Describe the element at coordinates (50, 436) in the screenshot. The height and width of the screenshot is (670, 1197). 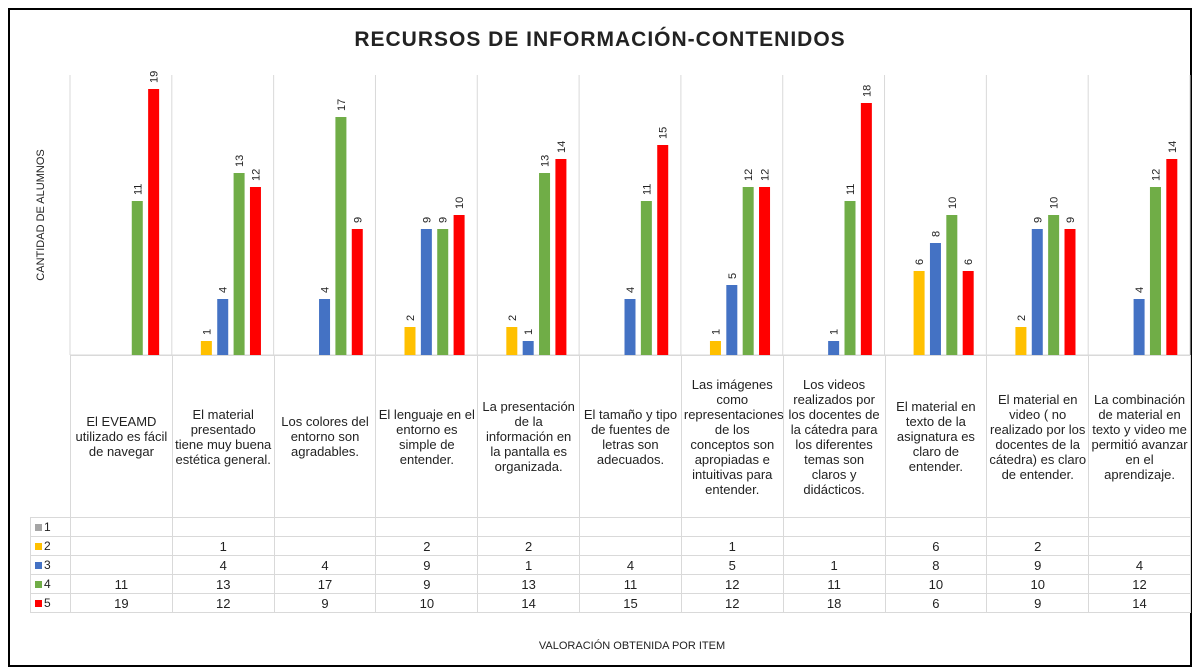
I see `corner-cell` at that location.